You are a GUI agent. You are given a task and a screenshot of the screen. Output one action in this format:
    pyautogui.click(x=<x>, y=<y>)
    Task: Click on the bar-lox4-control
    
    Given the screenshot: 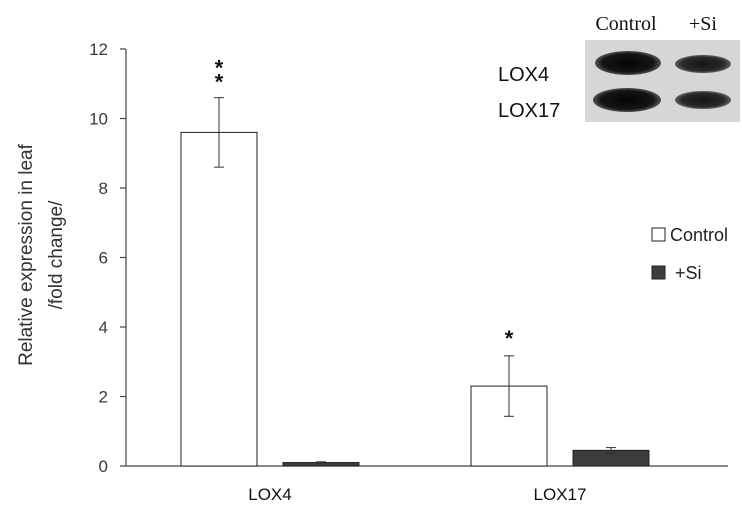 What is the action you would take?
    pyautogui.click(x=219, y=299)
    